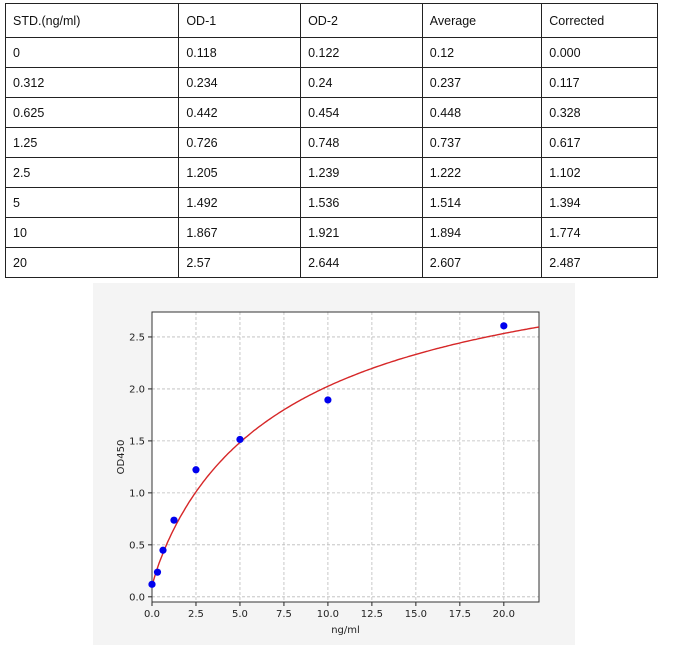  I want to click on x-tick-label: 2.5, so click(196, 614).